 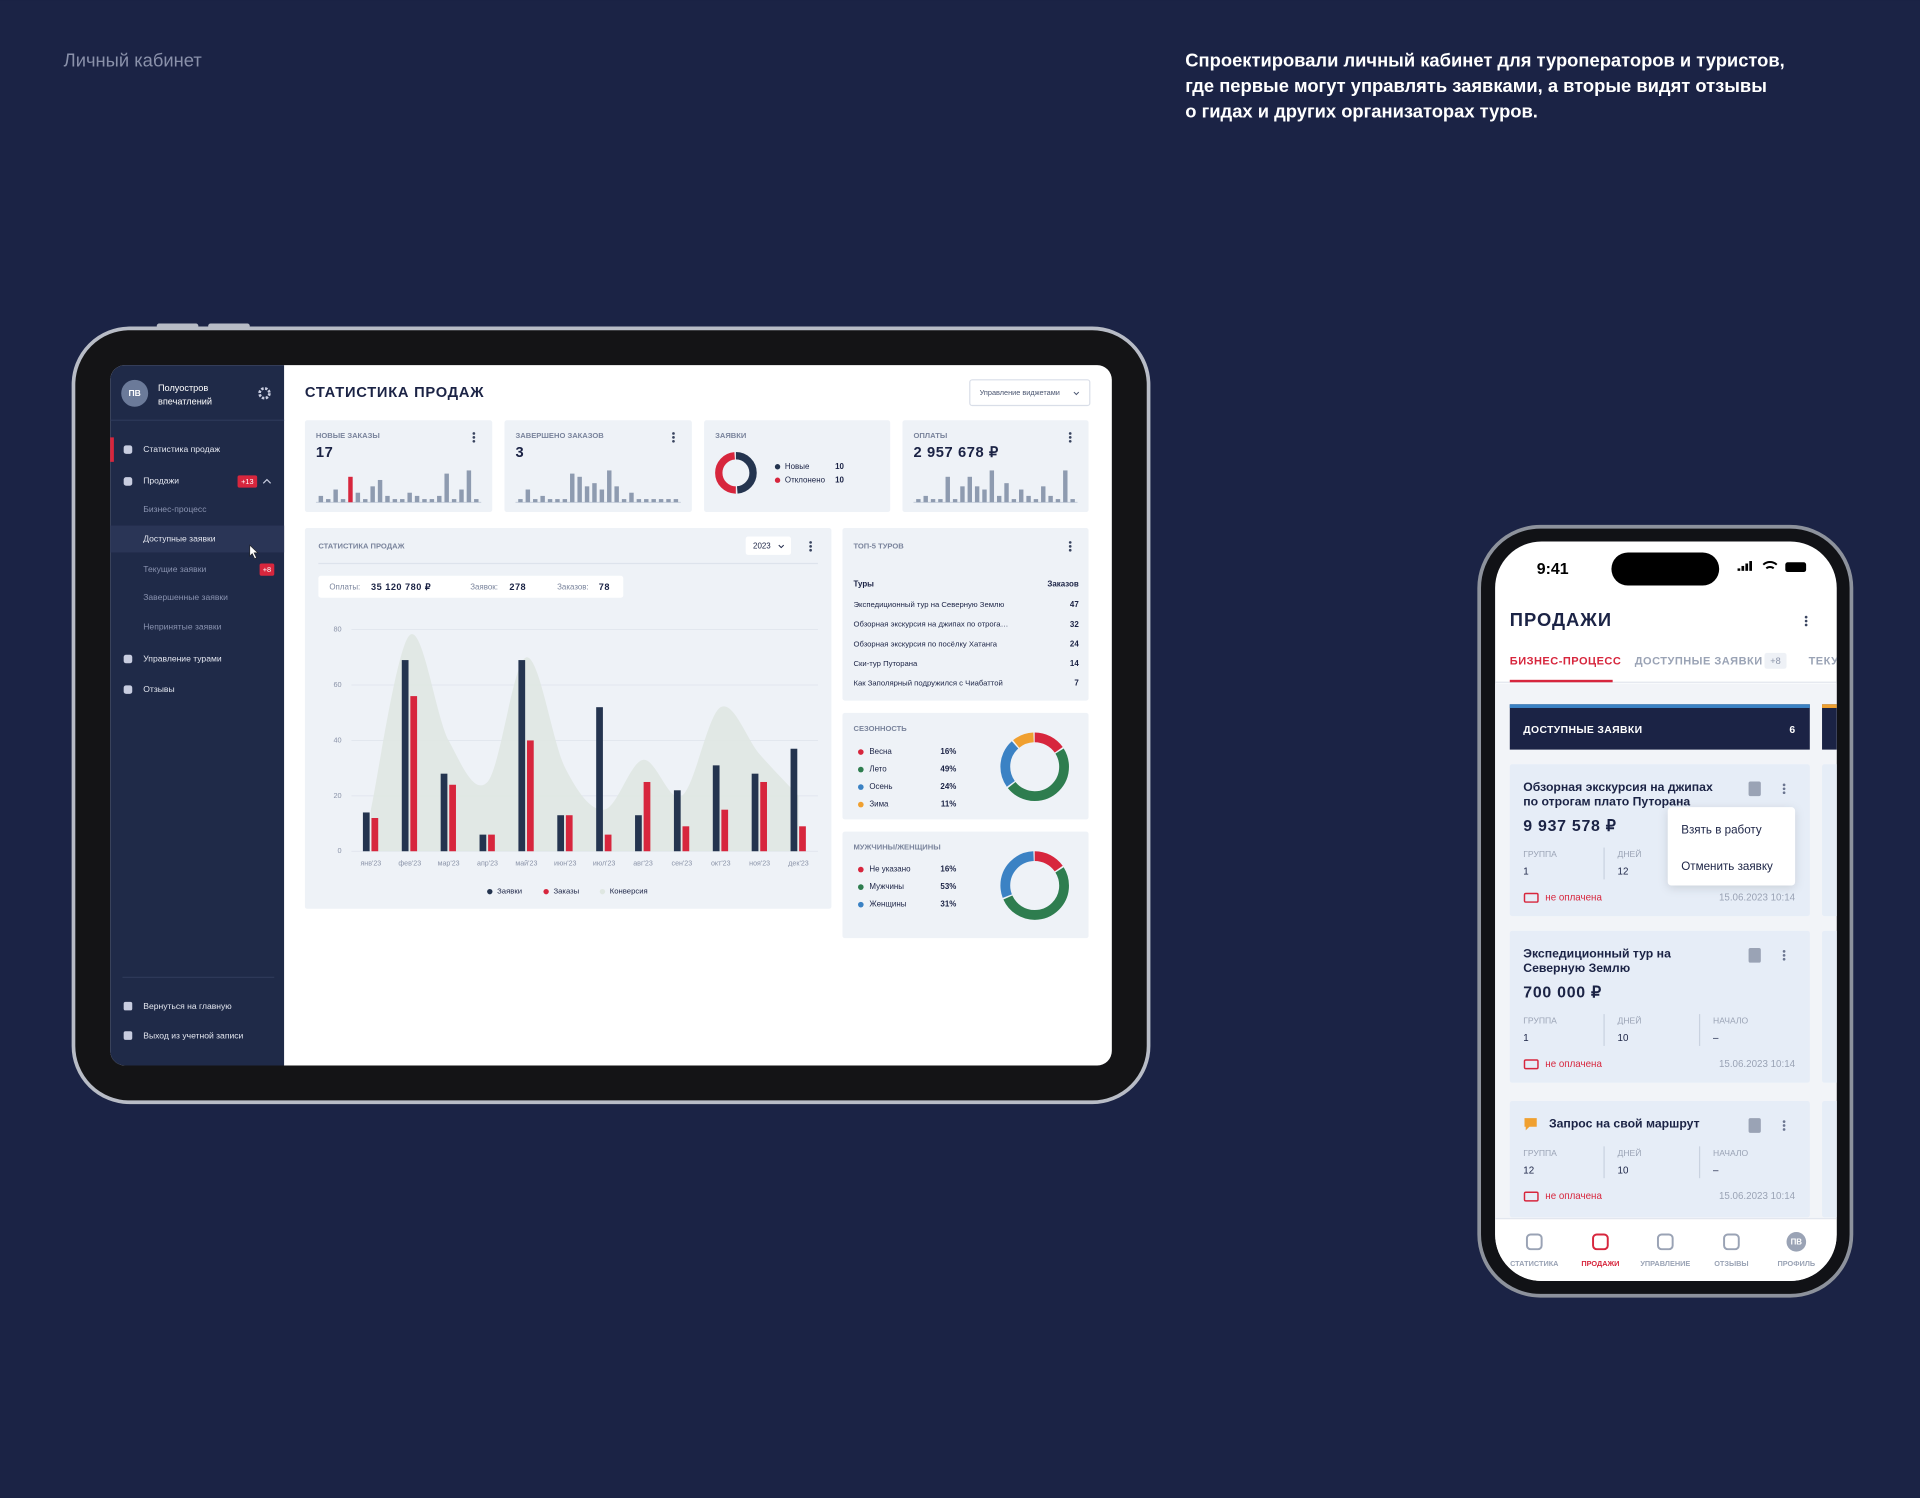 I want to click on nav-label: ПРОДАЖИ, so click(x=1600, y=1263).